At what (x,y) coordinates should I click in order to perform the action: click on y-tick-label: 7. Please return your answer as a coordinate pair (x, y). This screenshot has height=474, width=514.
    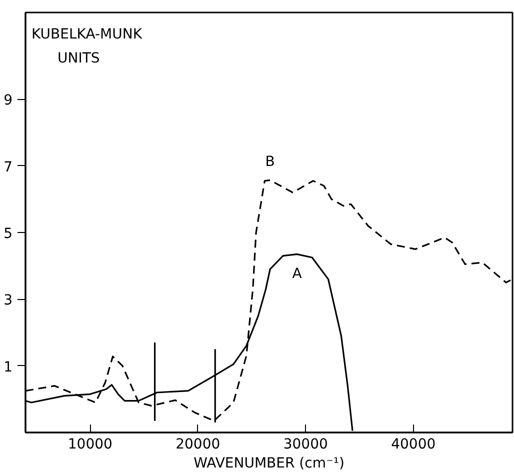
    Looking at the image, I should click on (8, 167).